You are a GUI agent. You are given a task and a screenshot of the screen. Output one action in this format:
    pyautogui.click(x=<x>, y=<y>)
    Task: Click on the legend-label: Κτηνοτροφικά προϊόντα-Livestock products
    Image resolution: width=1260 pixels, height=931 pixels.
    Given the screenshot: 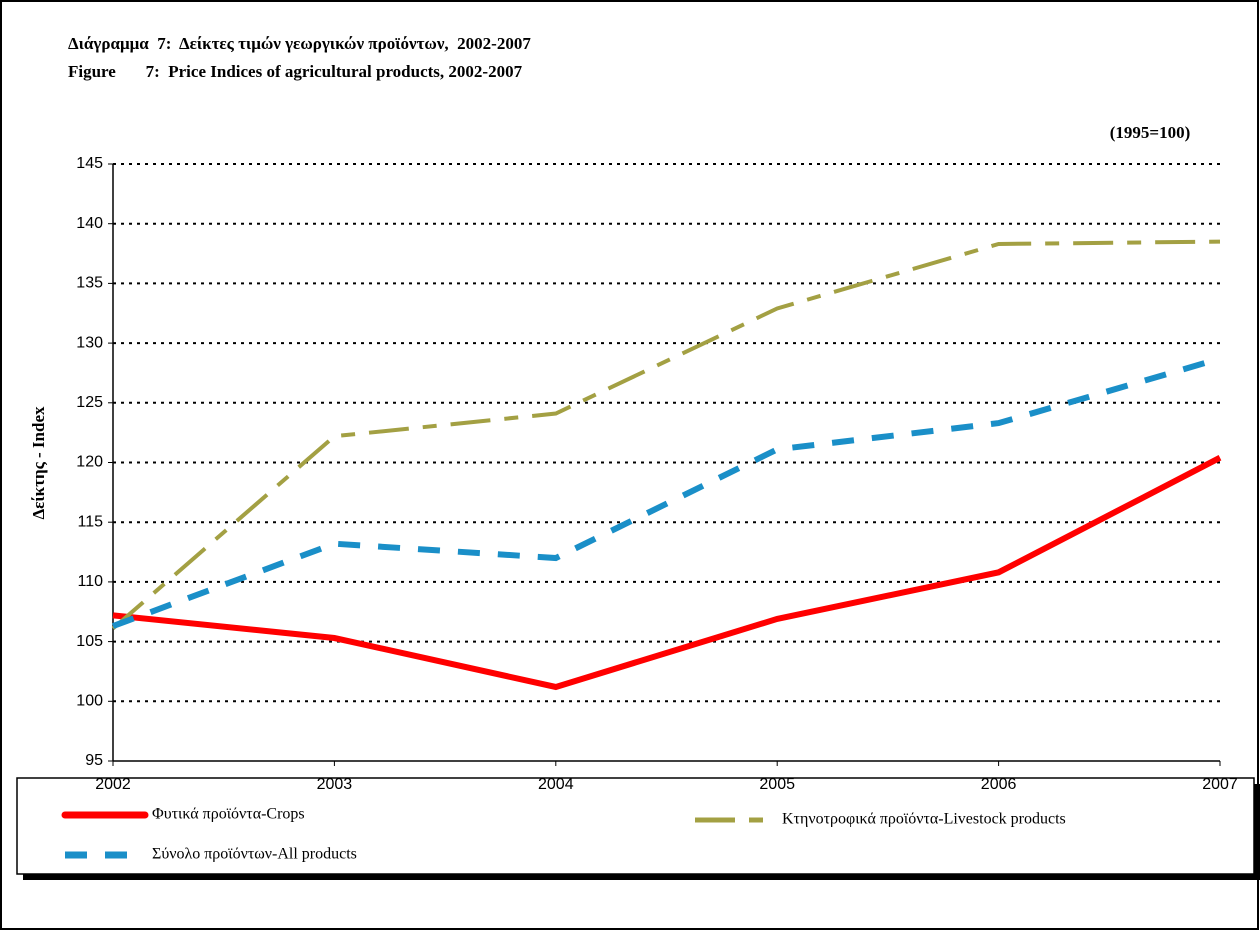 What is the action you would take?
    pyautogui.click(x=924, y=819)
    